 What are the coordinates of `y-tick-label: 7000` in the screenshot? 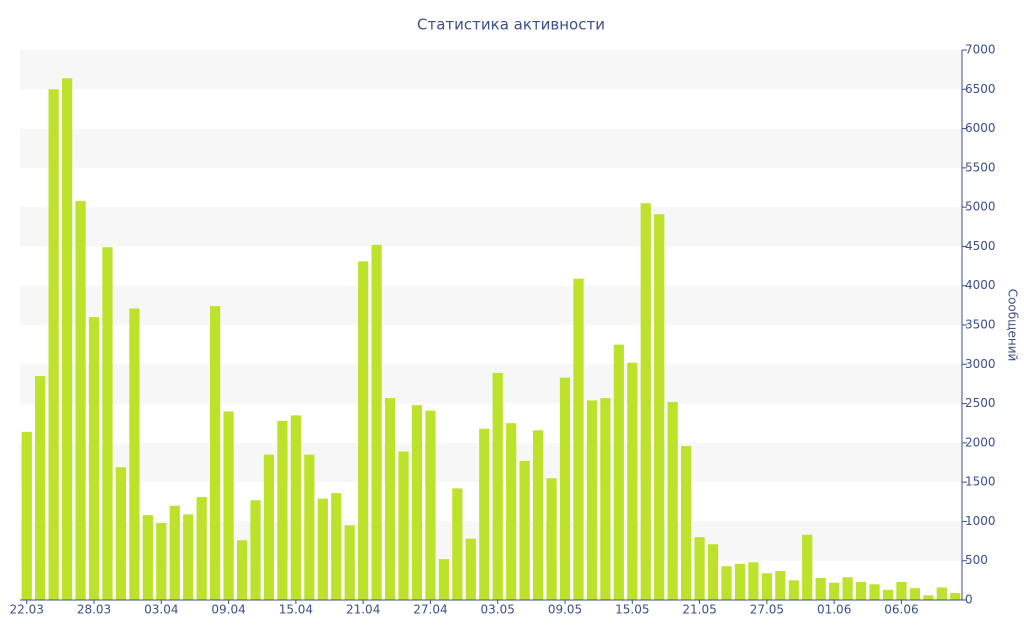 It's located at (980, 50).